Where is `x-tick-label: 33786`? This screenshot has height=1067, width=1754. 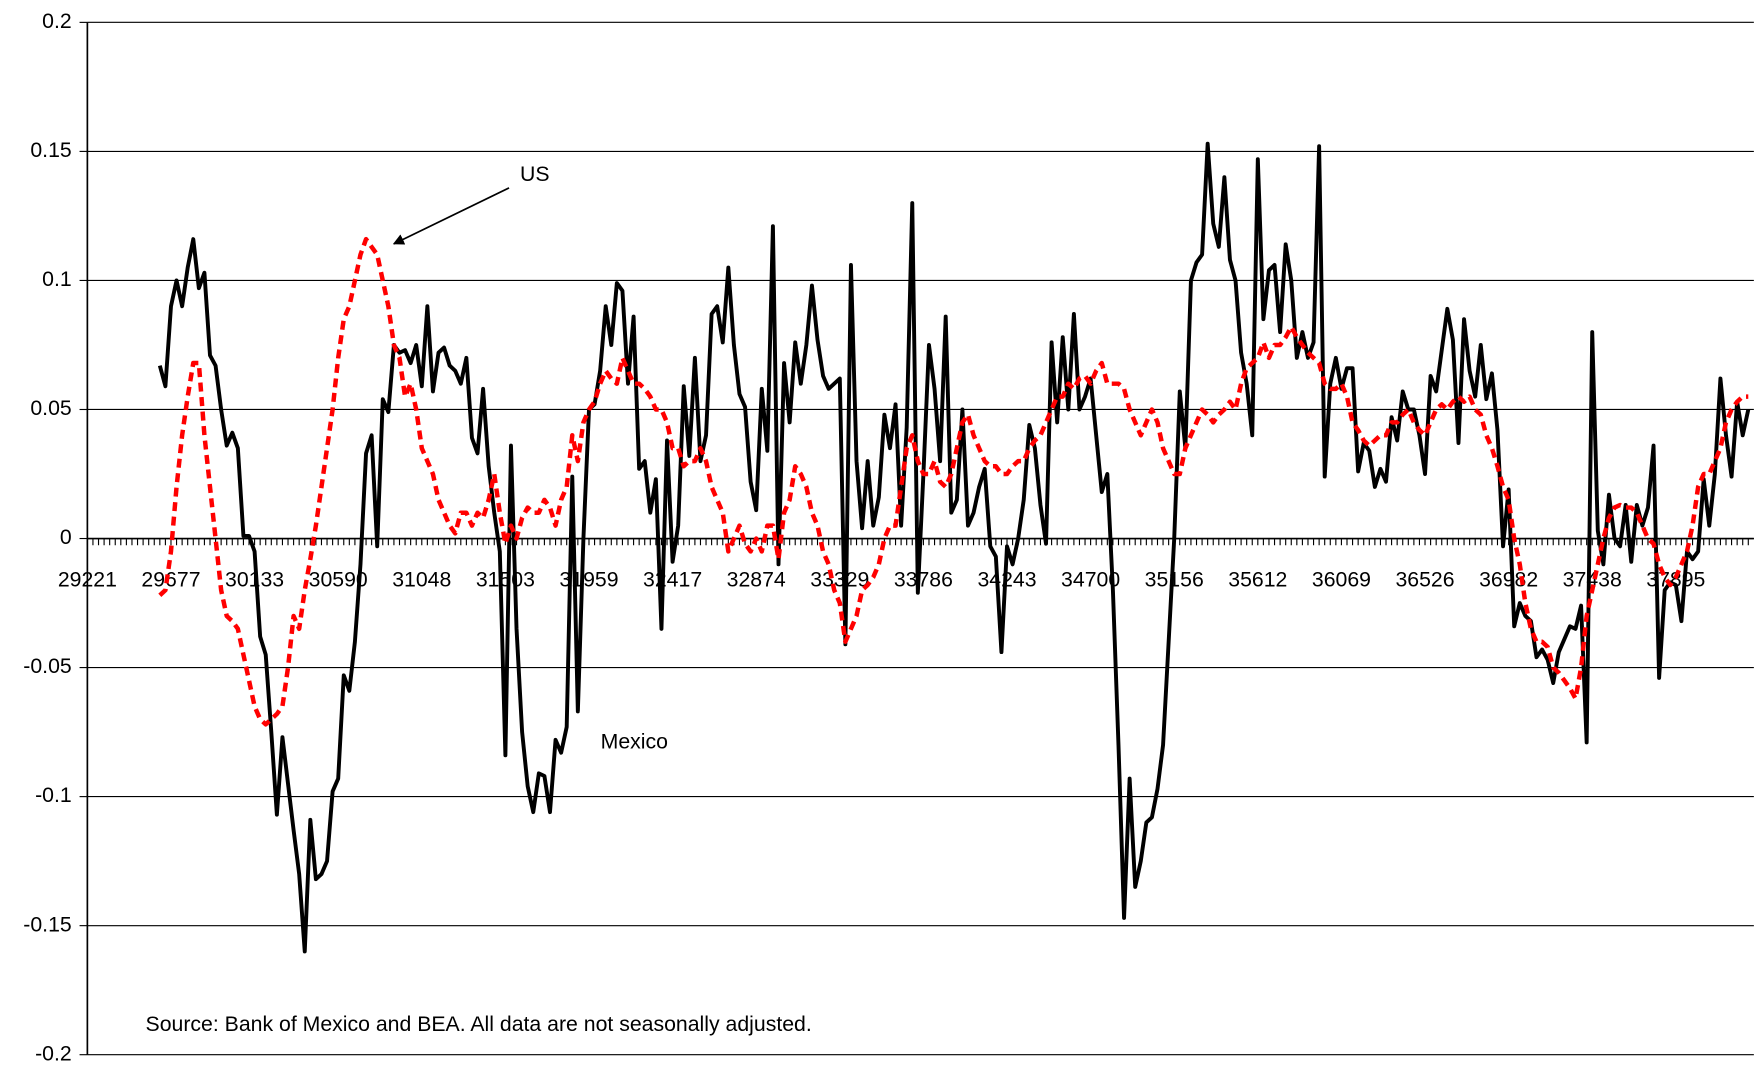
x-tick-label: 33786 is located at coordinates (923, 580).